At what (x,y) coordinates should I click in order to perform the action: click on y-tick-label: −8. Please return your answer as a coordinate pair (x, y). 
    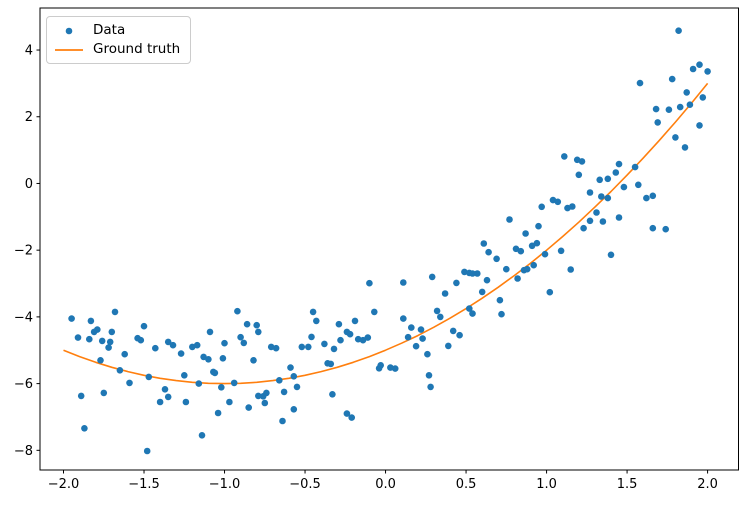
    Looking at the image, I should click on (23, 451).